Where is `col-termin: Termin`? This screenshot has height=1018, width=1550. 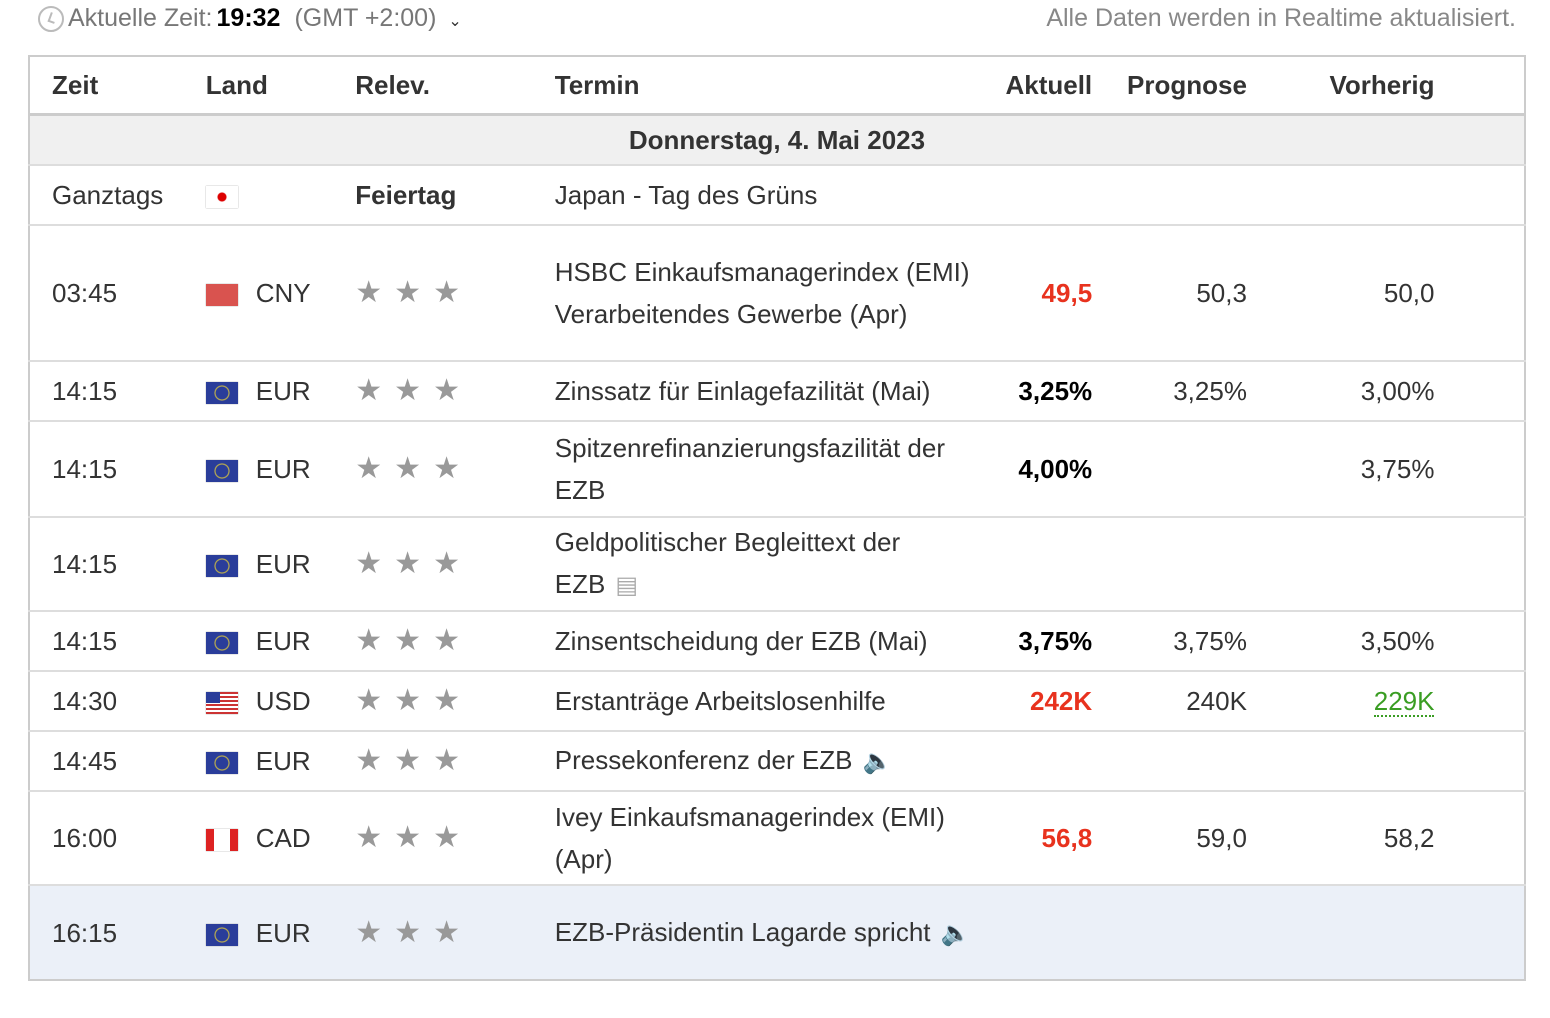
col-termin: Termin is located at coordinates (769, 86).